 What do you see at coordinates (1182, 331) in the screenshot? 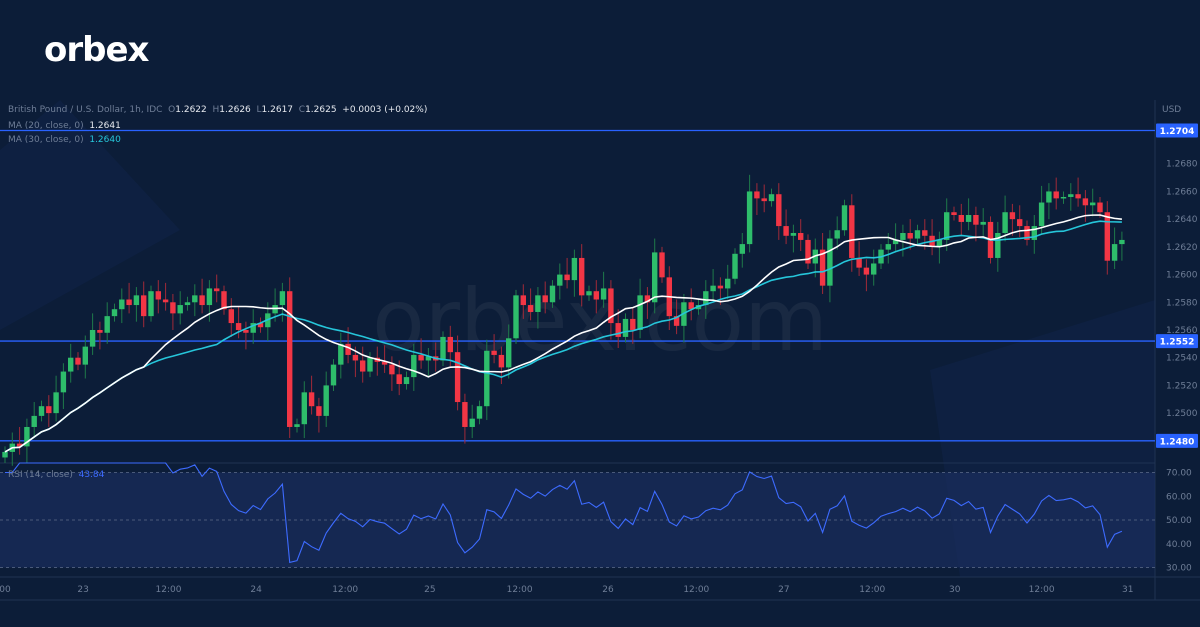
I see `price-tick: 1.2560` at bounding box center [1182, 331].